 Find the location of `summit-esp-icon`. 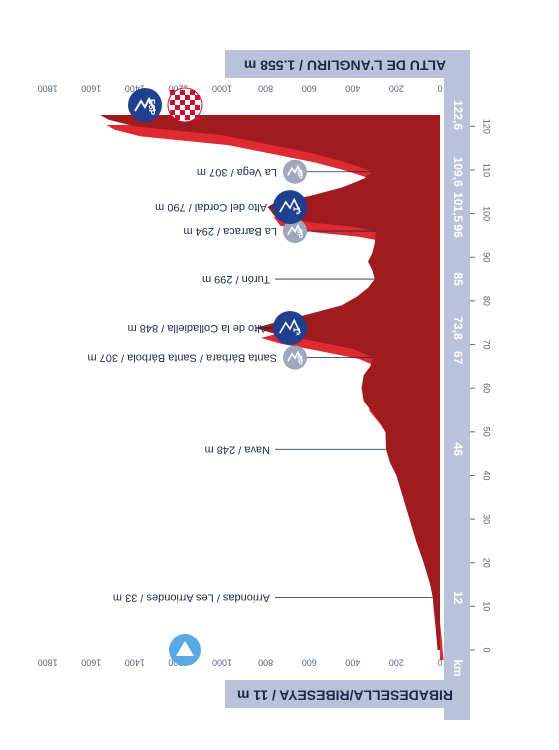

summit-esp-icon is located at coordinates (145, 105).